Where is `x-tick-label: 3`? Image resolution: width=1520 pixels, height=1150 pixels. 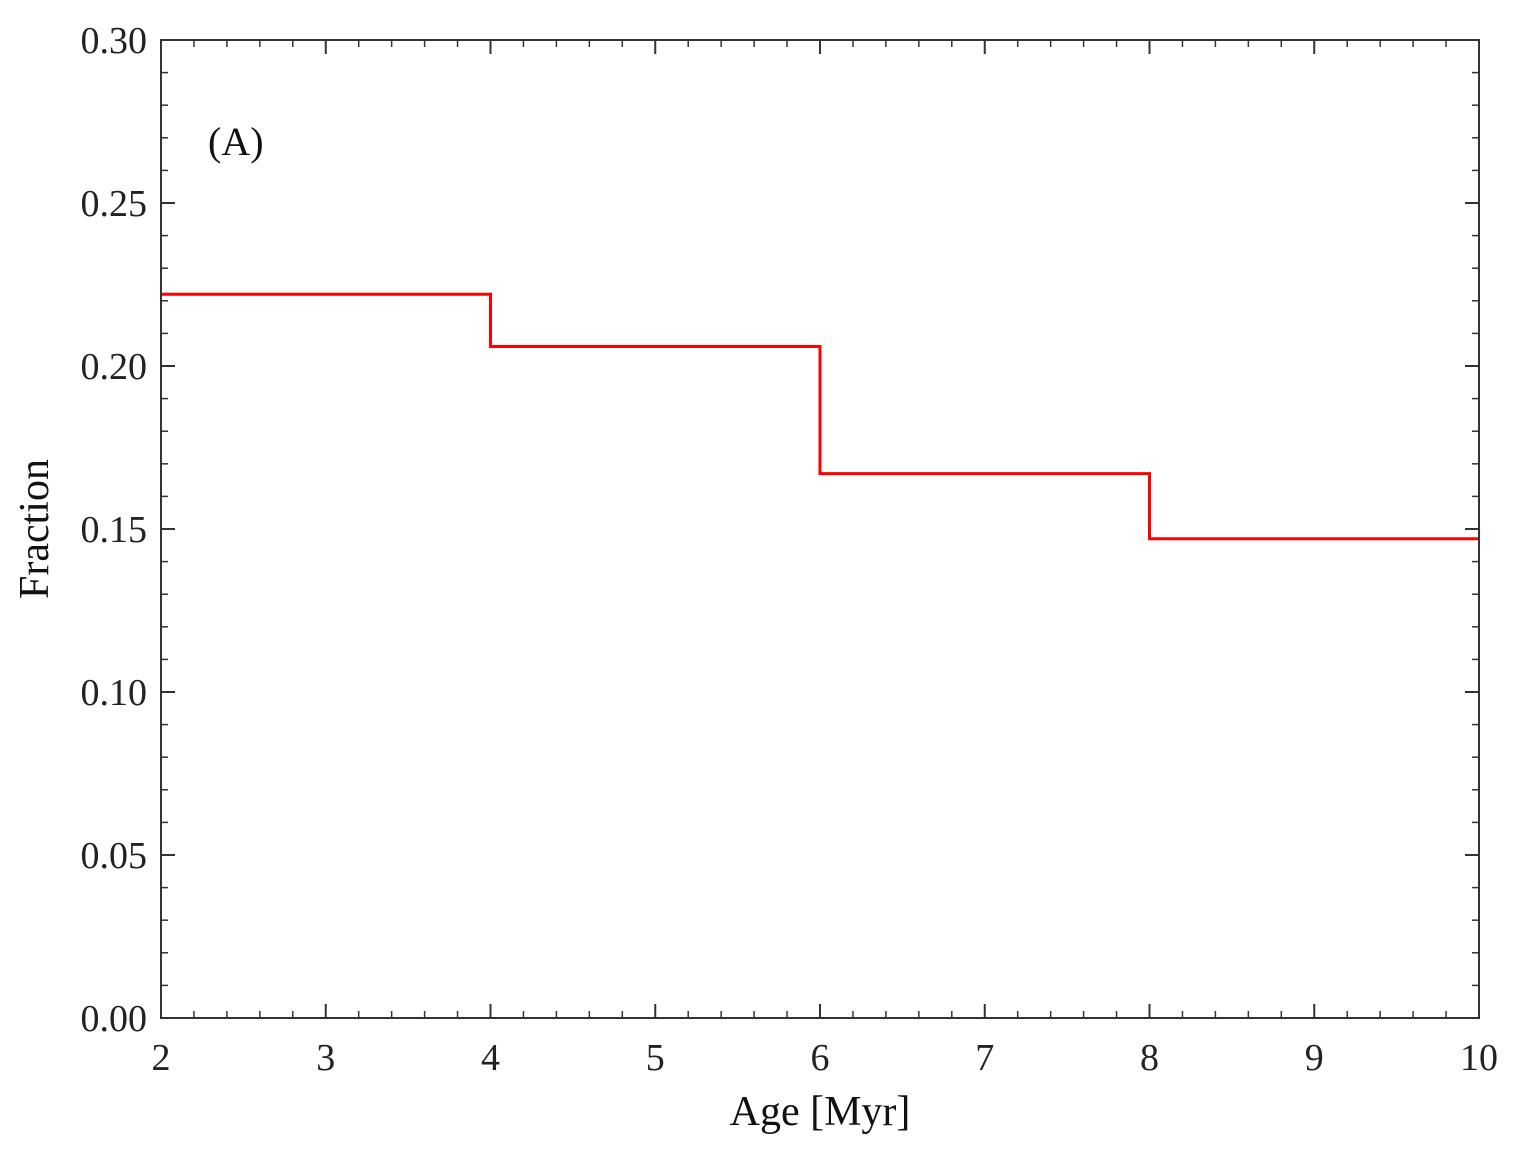
x-tick-label: 3 is located at coordinates (325, 1058).